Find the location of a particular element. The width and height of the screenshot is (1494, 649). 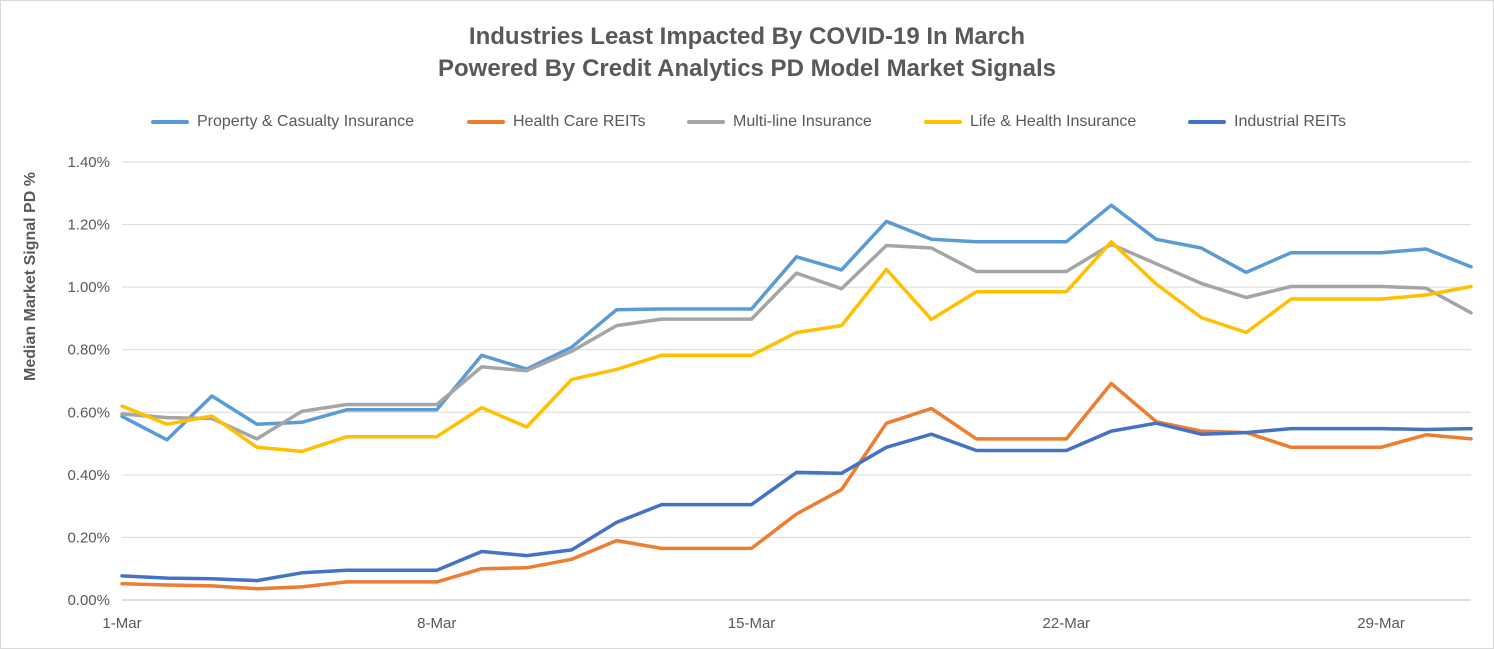

y-tick-label: 0.00% is located at coordinates (88, 600).